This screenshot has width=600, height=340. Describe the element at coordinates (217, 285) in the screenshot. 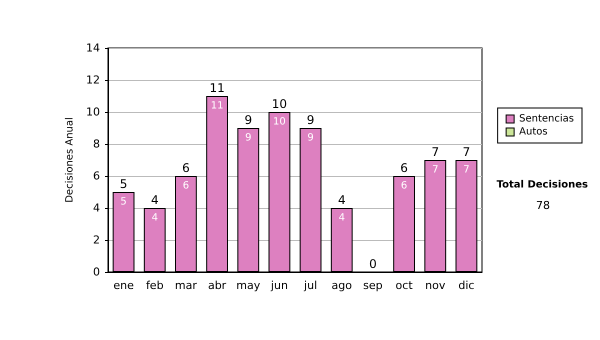

I see `x-tick-label: abr` at that location.